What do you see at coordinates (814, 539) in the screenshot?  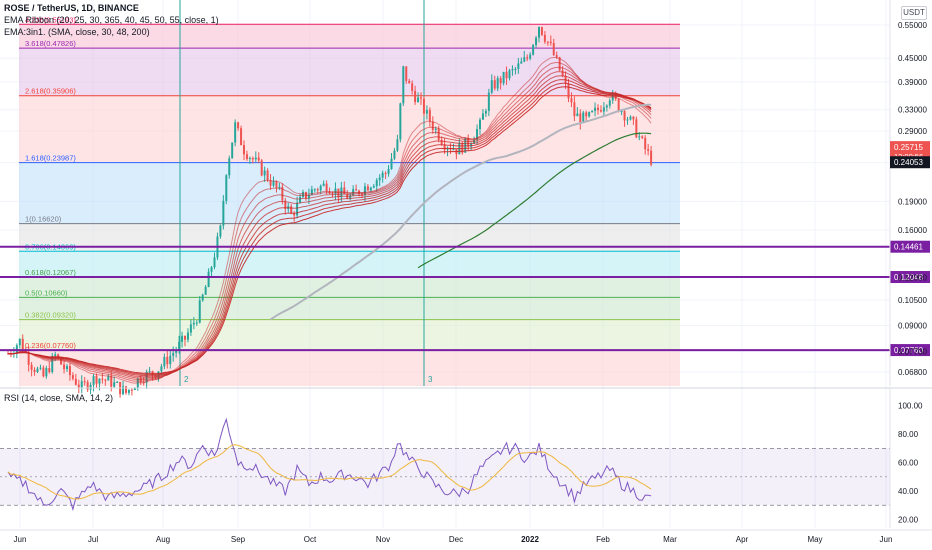 I see `time-axis-tick: May` at bounding box center [814, 539].